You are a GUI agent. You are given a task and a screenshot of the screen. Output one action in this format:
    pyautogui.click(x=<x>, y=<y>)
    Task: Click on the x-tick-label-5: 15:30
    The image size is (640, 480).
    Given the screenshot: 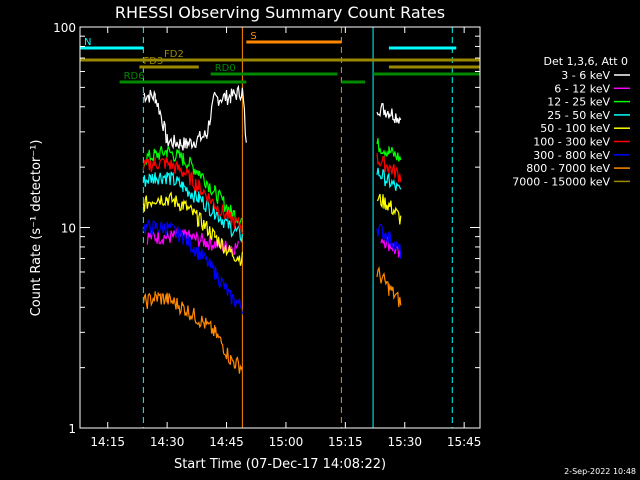 What is the action you would take?
    pyautogui.click(x=404, y=442)
    